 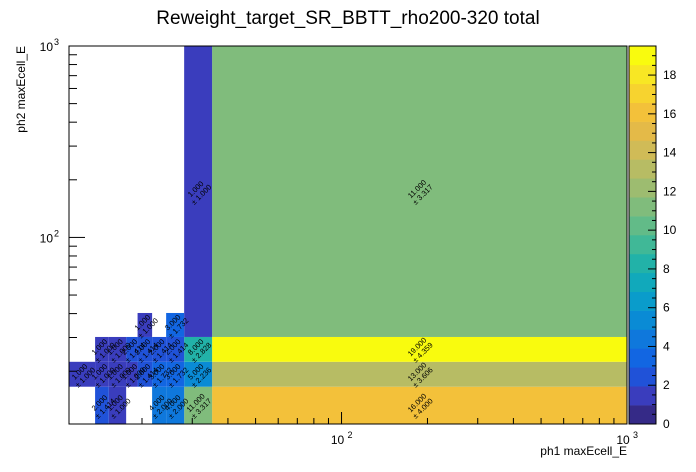 I want to click on colorbar-tick-label: 14, so click(x=670, y=153).